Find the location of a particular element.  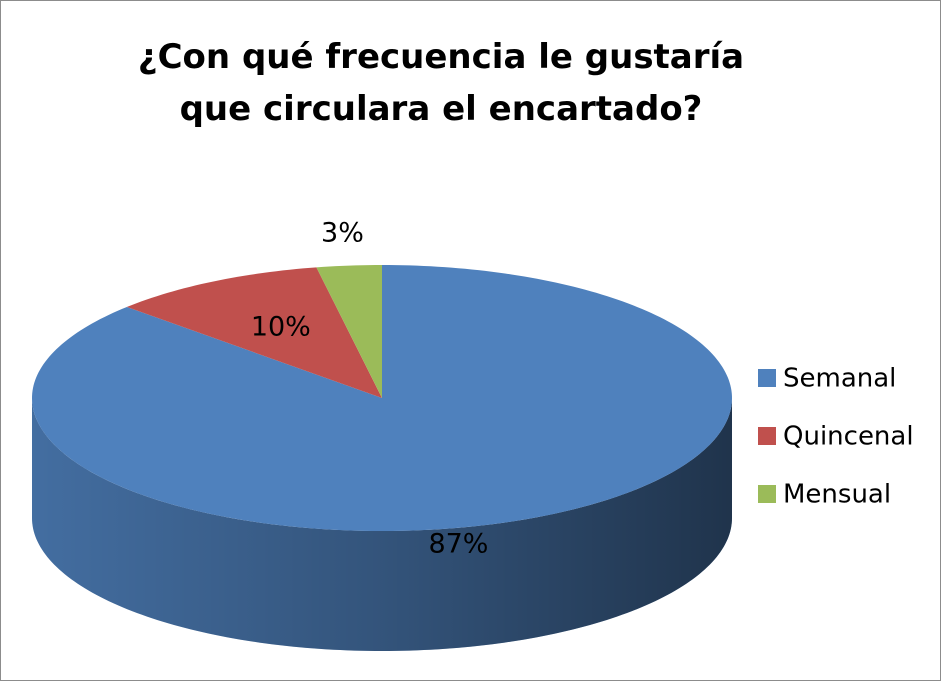

data-label: 87% is located at coordinates (458, 544).